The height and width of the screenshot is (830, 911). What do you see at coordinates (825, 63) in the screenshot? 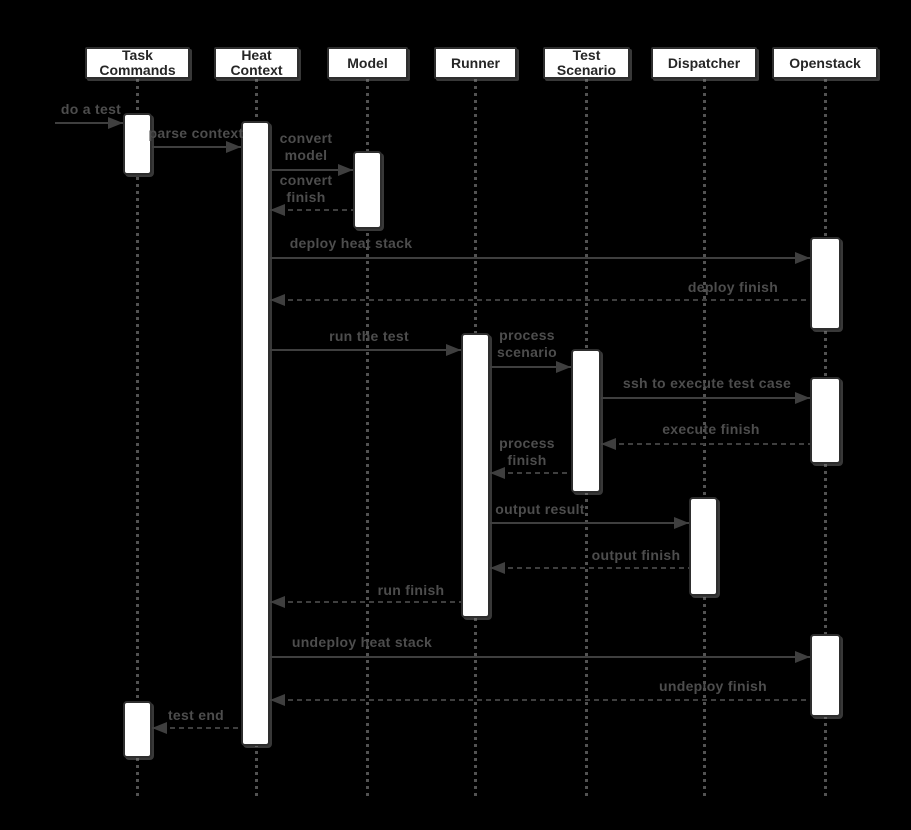
I see `participant-openstack: Openstack` at bounding box center [825, 63].